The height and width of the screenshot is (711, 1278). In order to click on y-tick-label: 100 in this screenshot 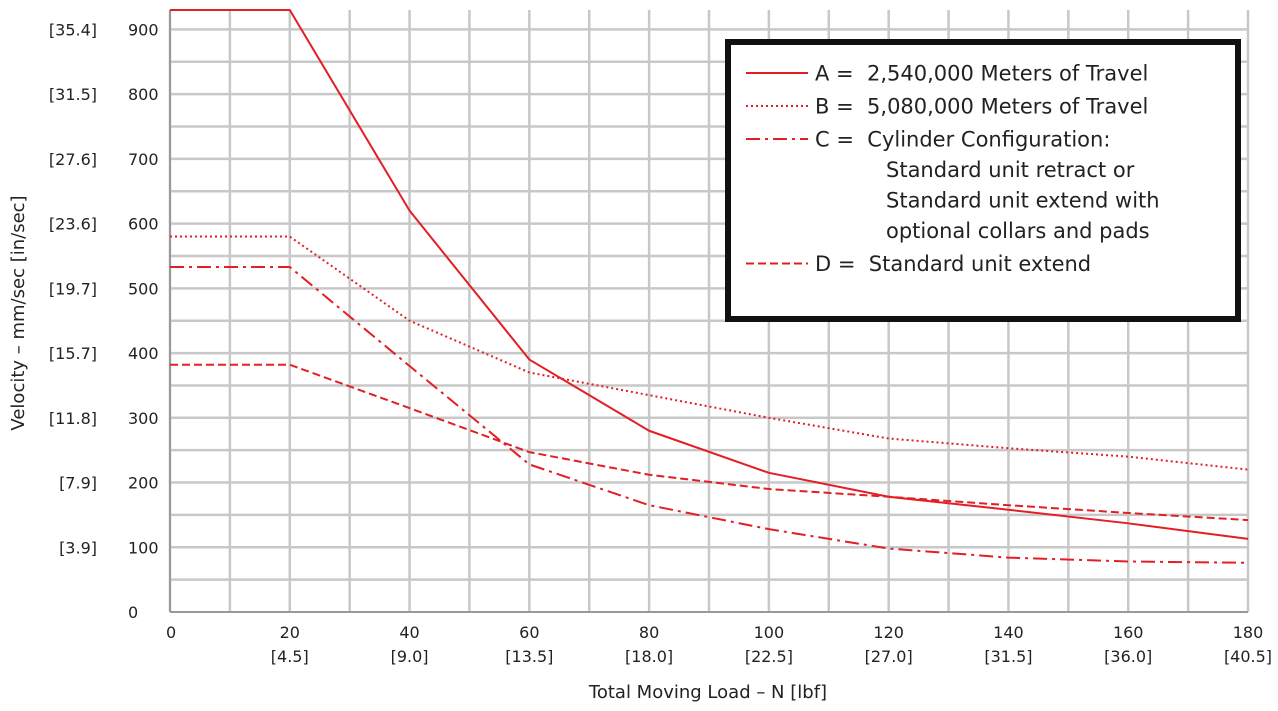, I will do `click(143, 547)`.